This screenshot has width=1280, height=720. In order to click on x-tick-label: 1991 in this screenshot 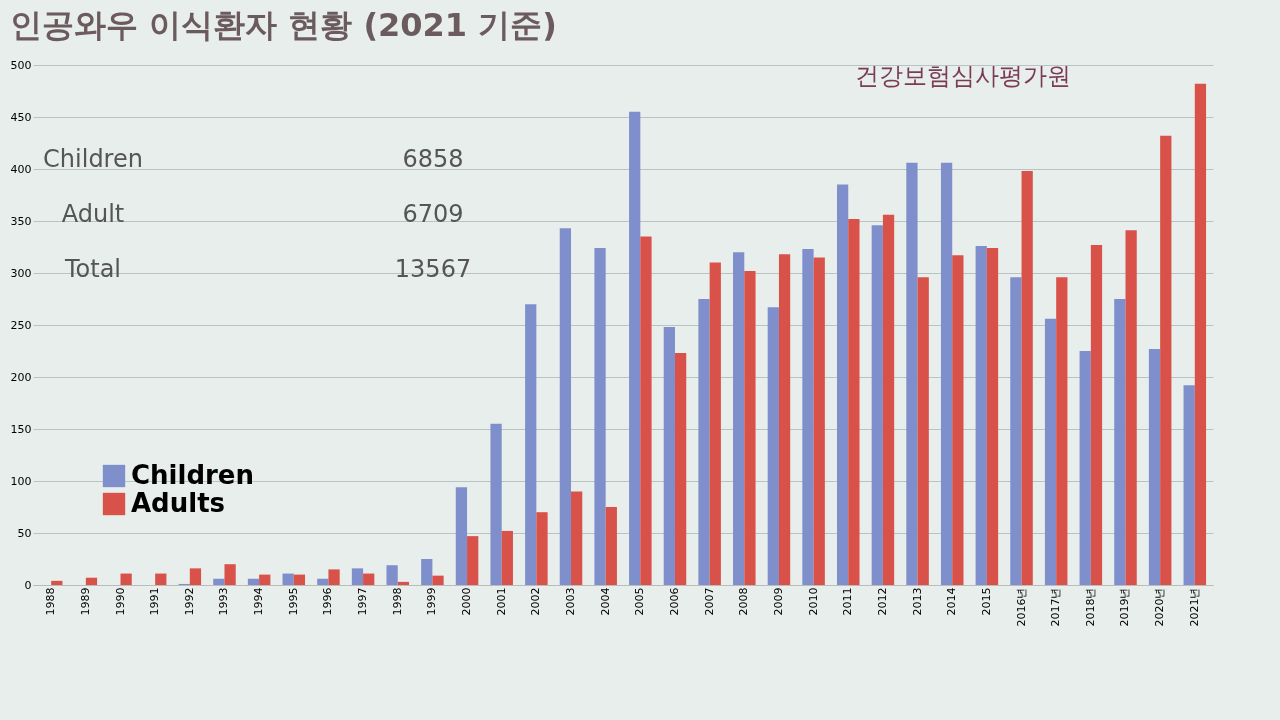, I will do `click(155, 601)`.